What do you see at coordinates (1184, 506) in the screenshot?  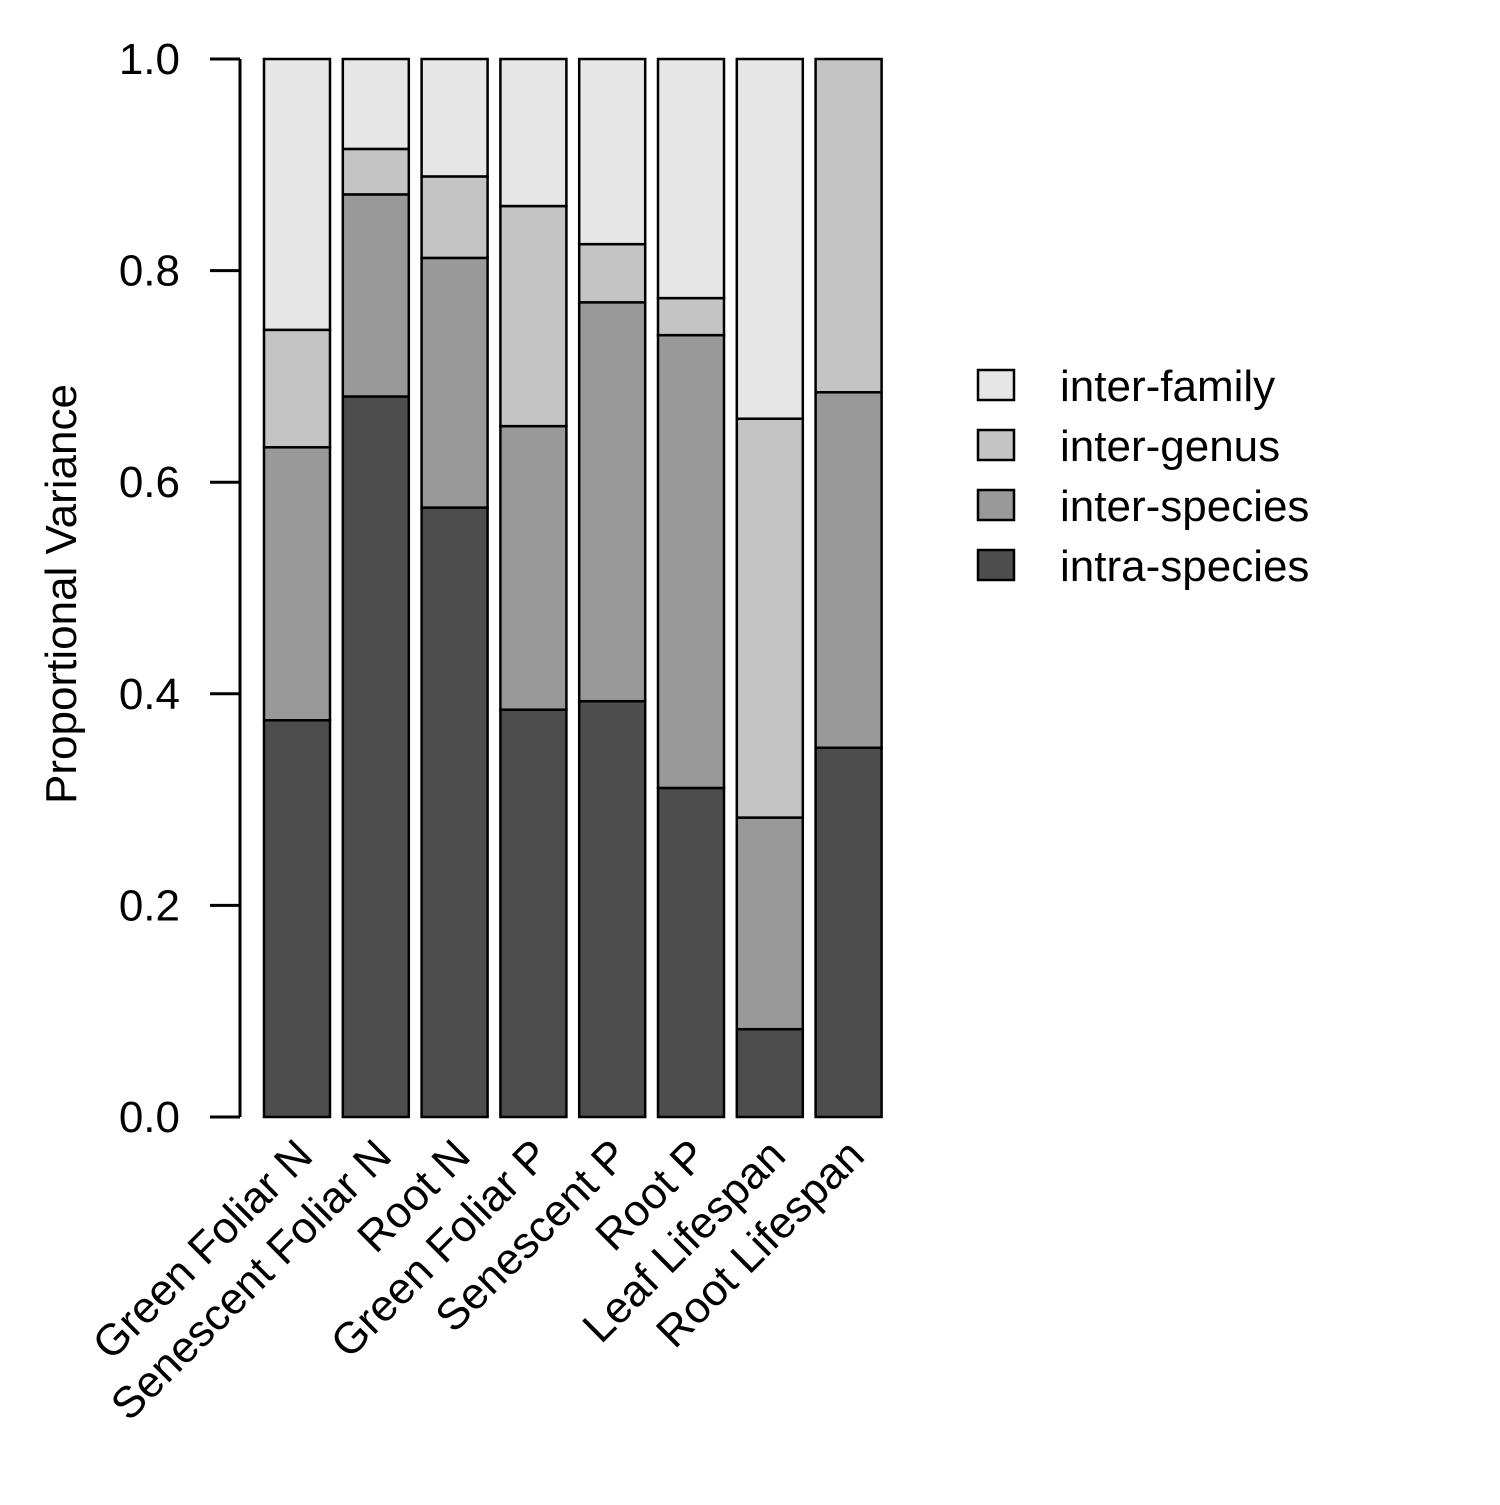 I see `legend-label: inter-species` at bounding box center [1184, 506].